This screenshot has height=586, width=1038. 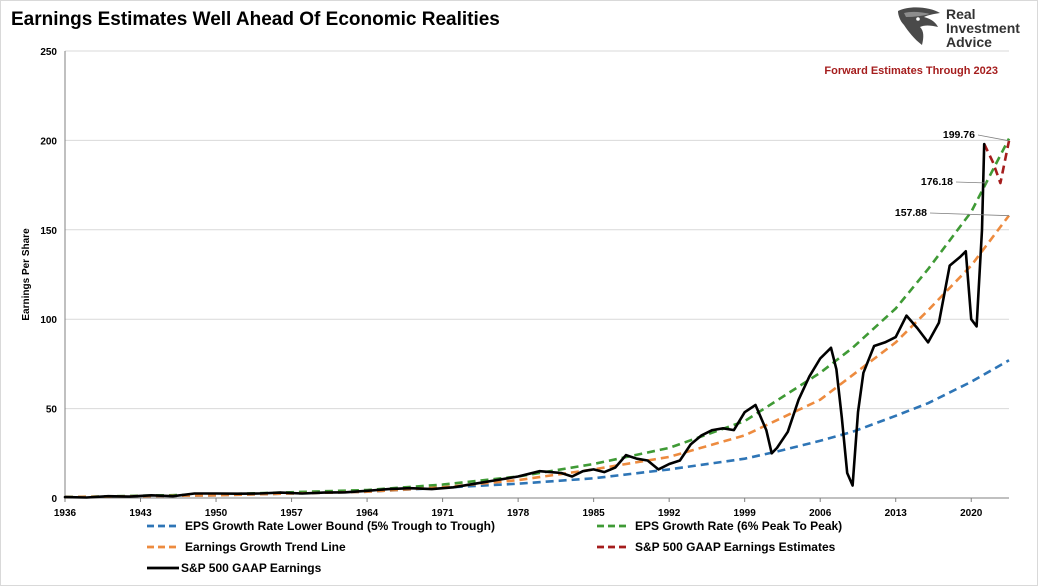 What do you see at coordinates (48, 52) in the screenshot?
I see `y-tick-label: 250` at bounding box center [48, 52].